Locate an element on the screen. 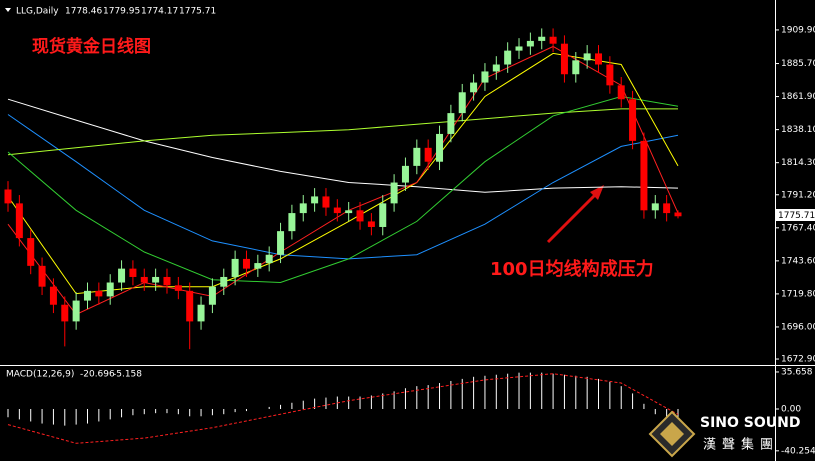  header-arrow is located at coordinates (8, 10).